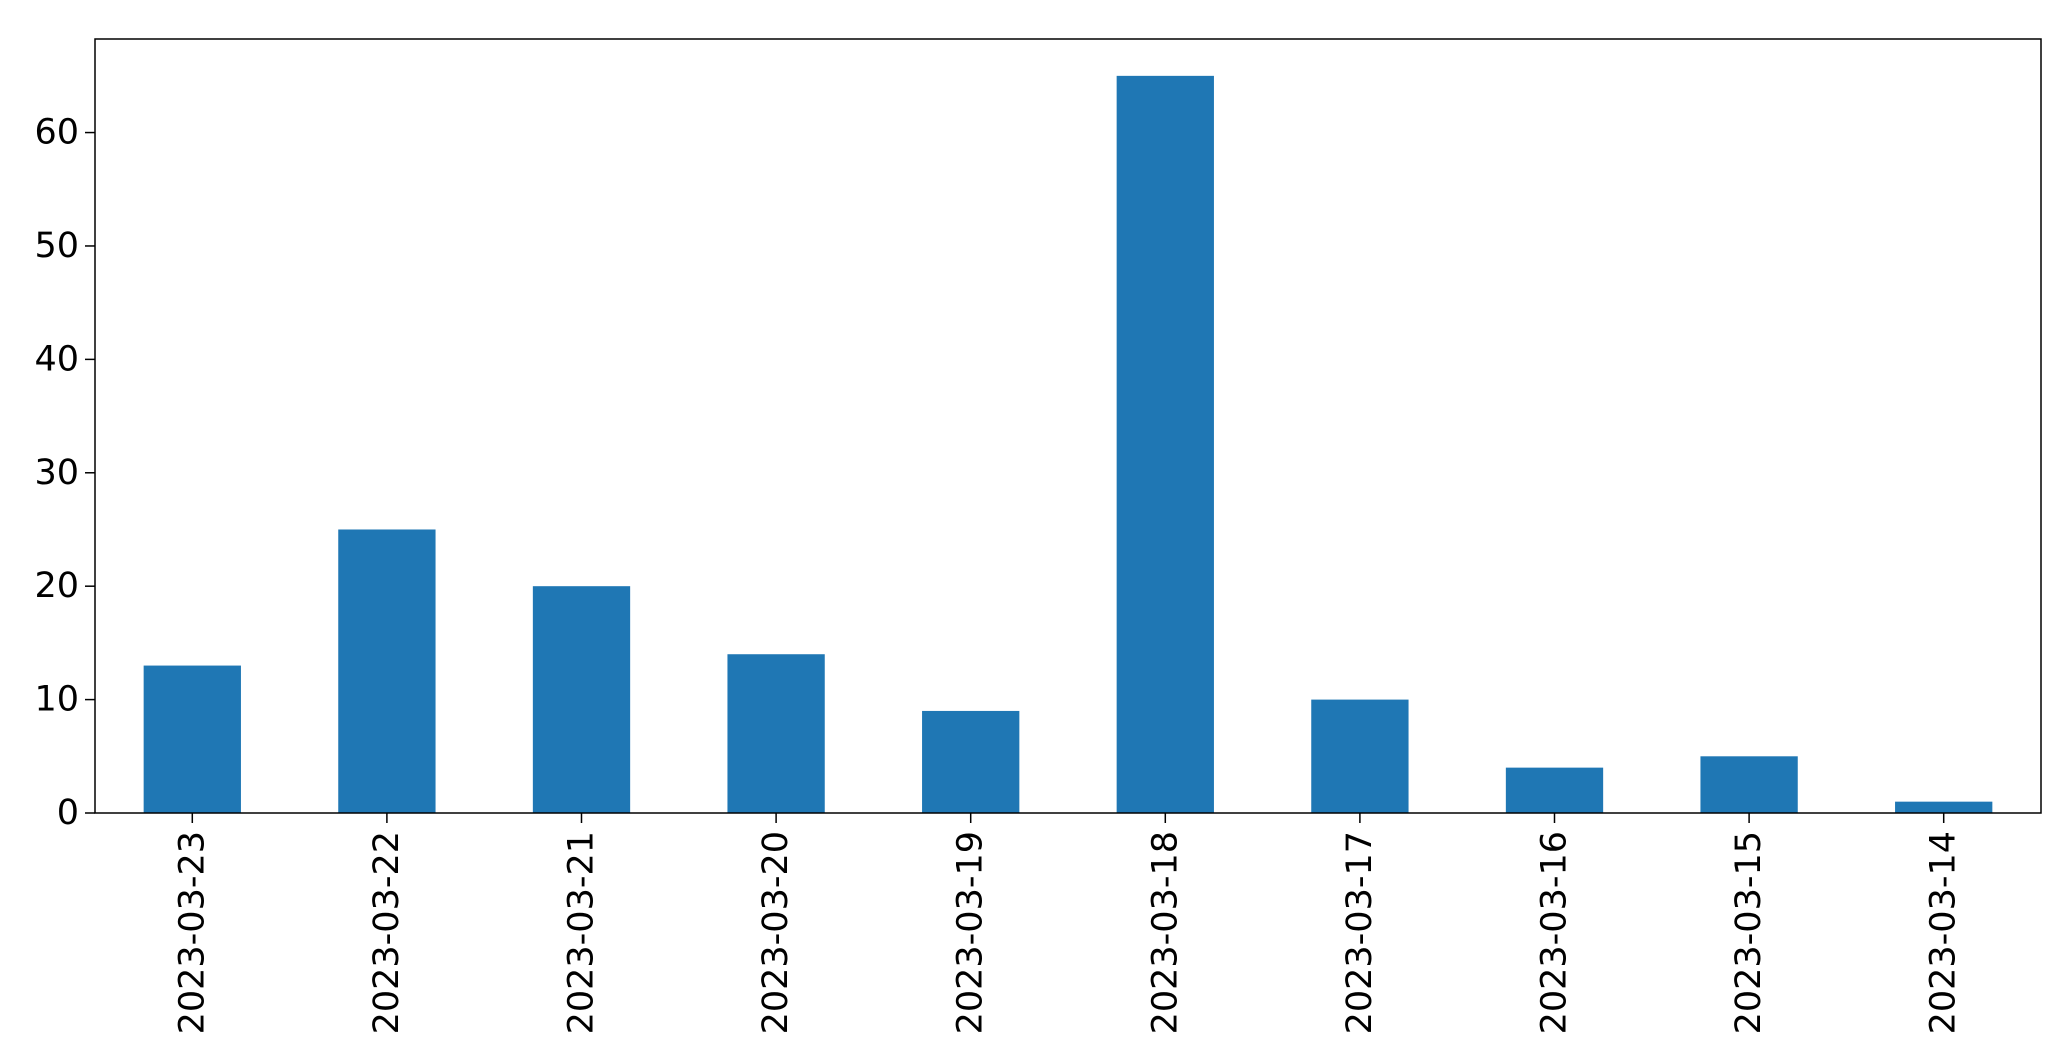 This screenshot has height=1061, width=2071. I want to click on y-axis: 0 10 20 30 40 50 60, so click(64, 473).